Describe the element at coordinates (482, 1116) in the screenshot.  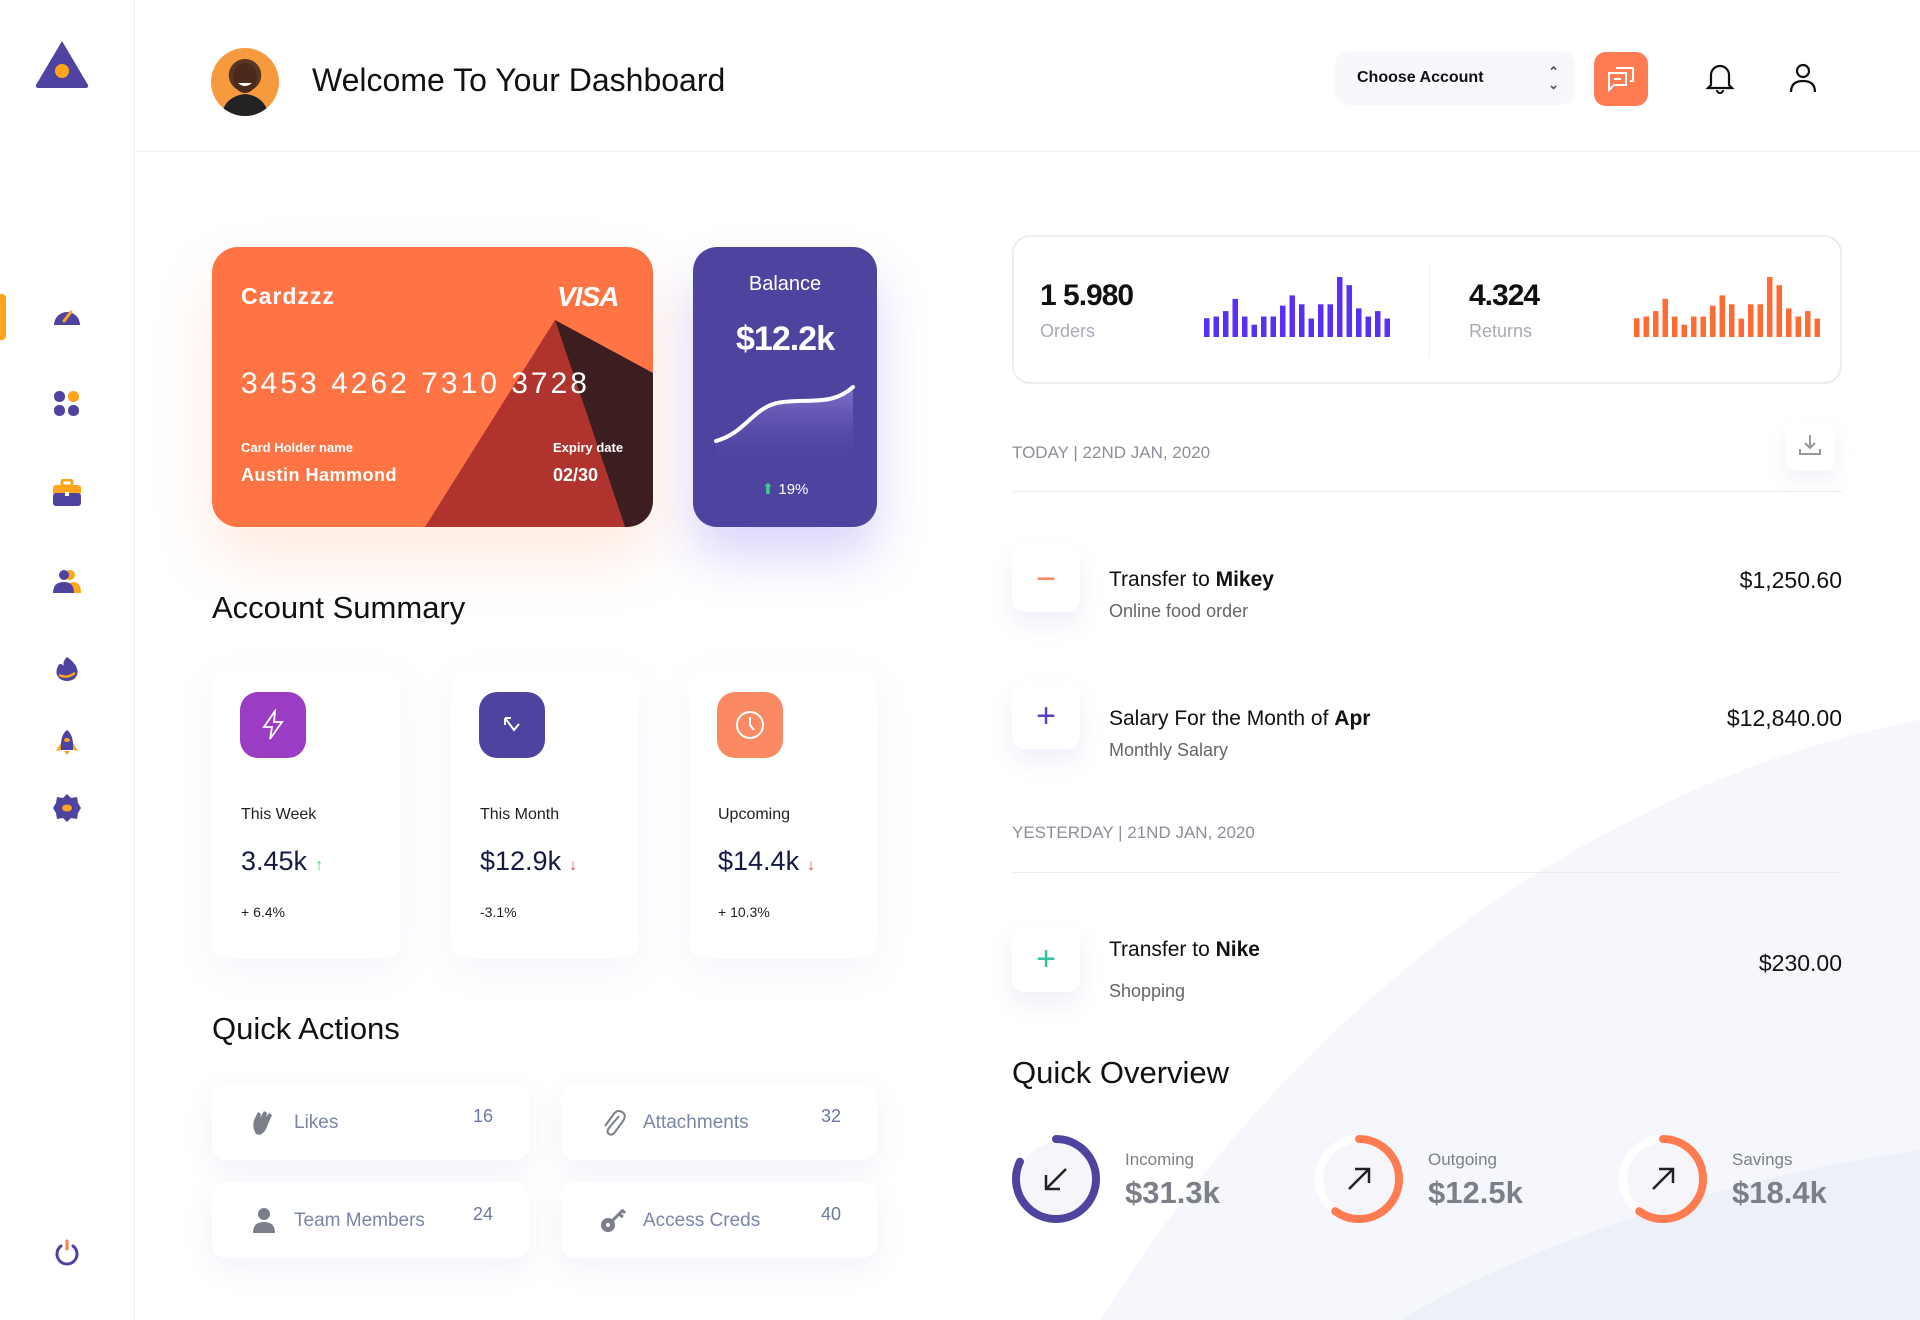
I see `quick-action-count: 16` at that location.